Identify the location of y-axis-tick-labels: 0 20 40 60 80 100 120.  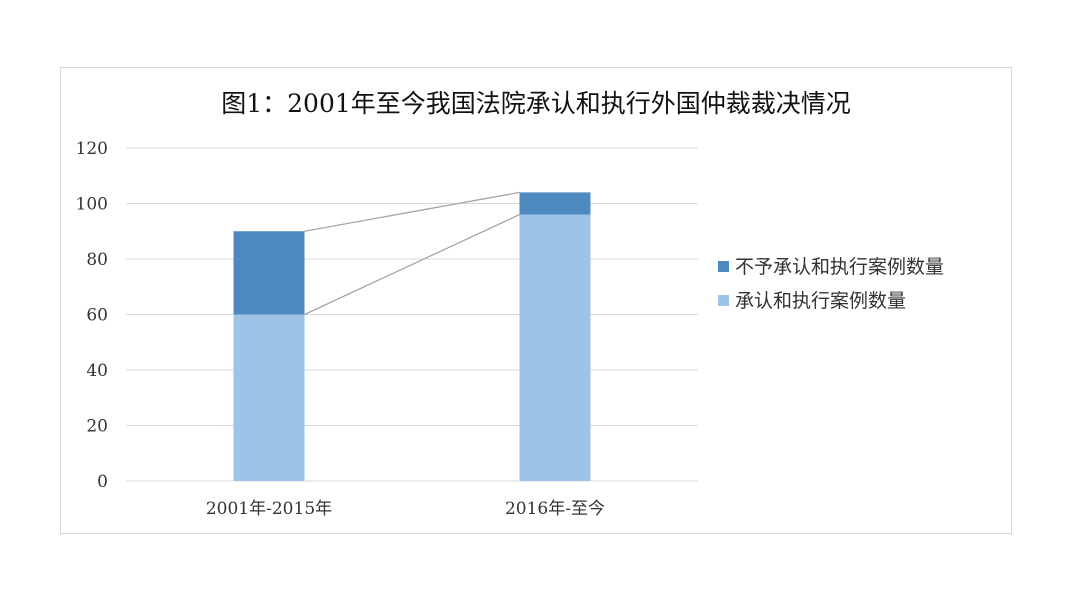
(92, 315).